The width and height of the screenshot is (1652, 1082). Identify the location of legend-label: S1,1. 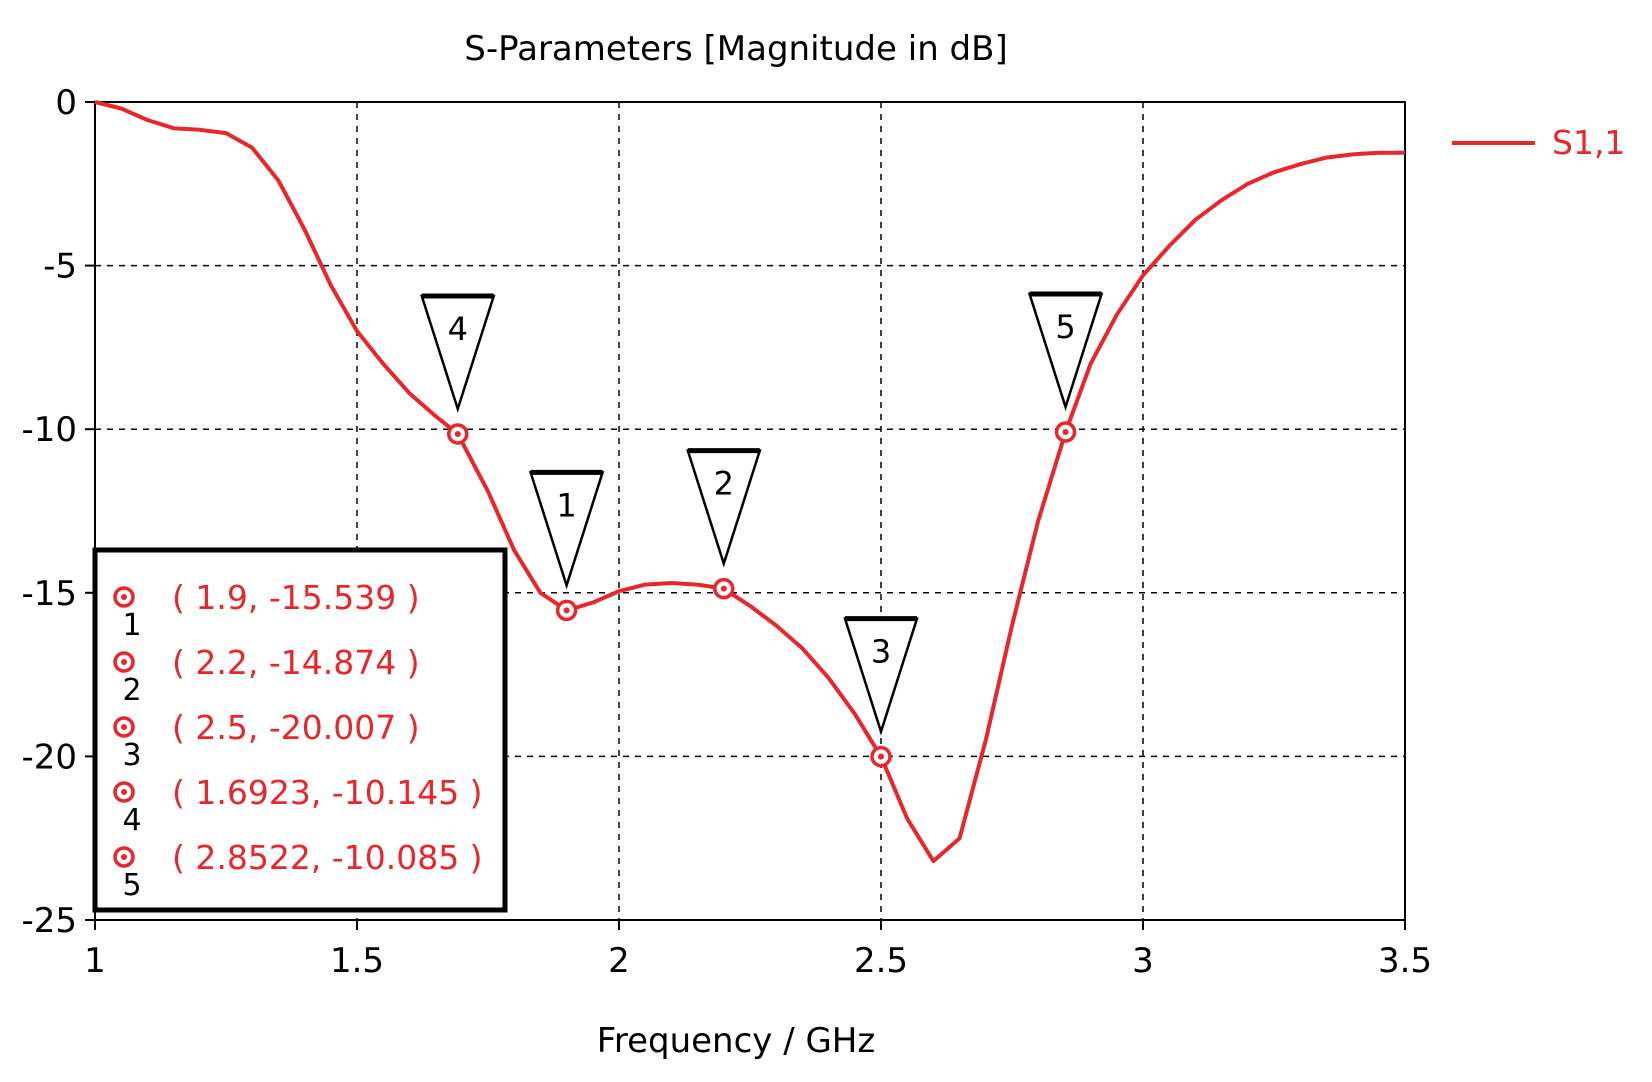
(1588, 142).